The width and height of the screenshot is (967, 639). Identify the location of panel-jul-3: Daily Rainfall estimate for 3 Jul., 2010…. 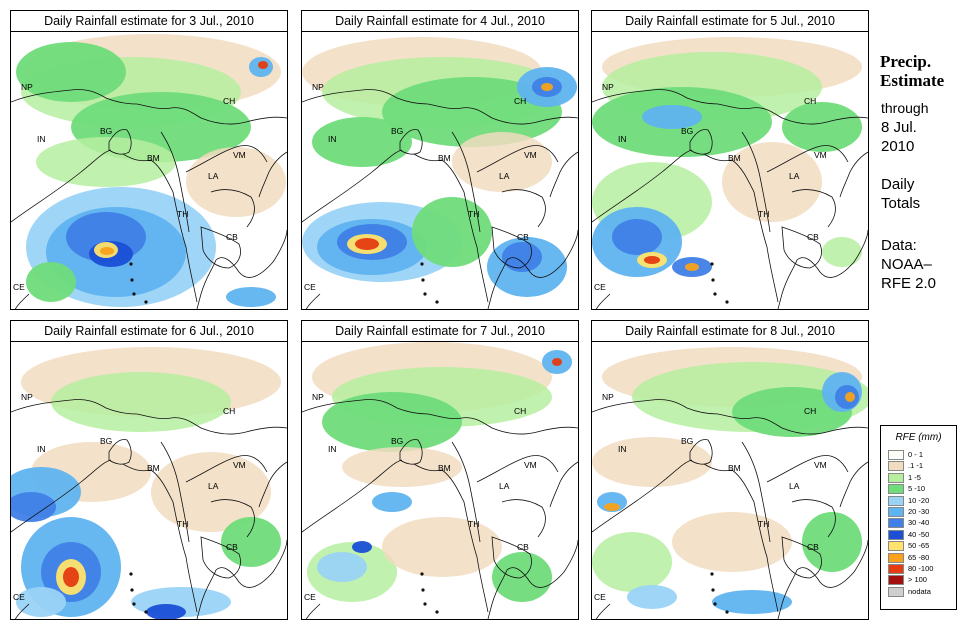
(149, 160).